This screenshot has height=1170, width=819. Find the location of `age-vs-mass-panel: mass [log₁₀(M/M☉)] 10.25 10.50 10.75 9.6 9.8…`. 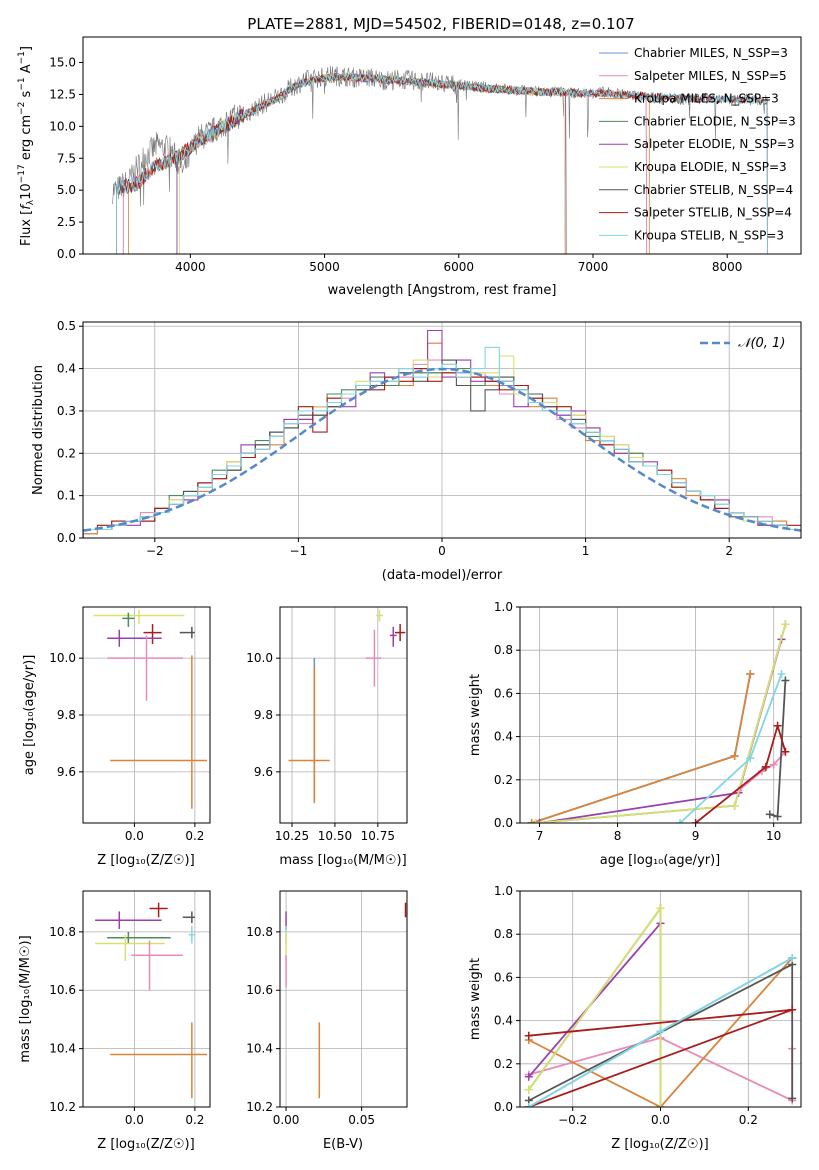

age-vs-mass-panel: mass [log₁₀(M/M☉)] 10.25 10.50 10.75 9.6 9.8… is located at coordinates (327, 737).